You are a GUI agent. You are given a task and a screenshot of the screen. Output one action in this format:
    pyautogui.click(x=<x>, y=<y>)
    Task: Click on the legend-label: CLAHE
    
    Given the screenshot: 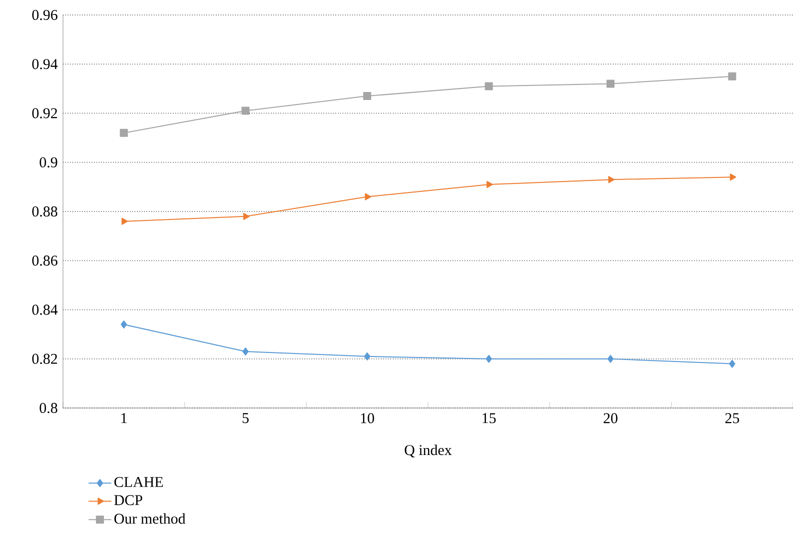 What is the action you would take?
    pyautogui.click(x=138, y=482)
    